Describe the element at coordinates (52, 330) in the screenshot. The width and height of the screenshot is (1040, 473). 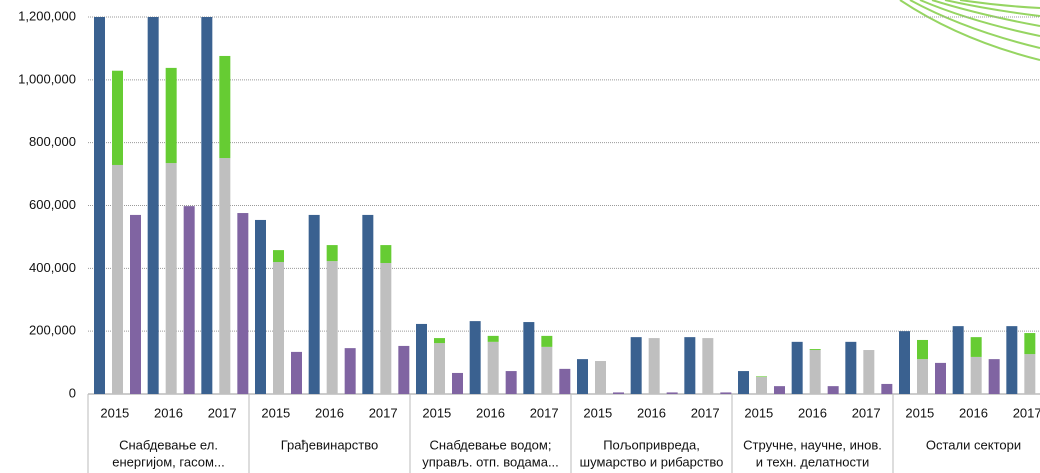
I see `y-tick-label: 200,000` at that location.